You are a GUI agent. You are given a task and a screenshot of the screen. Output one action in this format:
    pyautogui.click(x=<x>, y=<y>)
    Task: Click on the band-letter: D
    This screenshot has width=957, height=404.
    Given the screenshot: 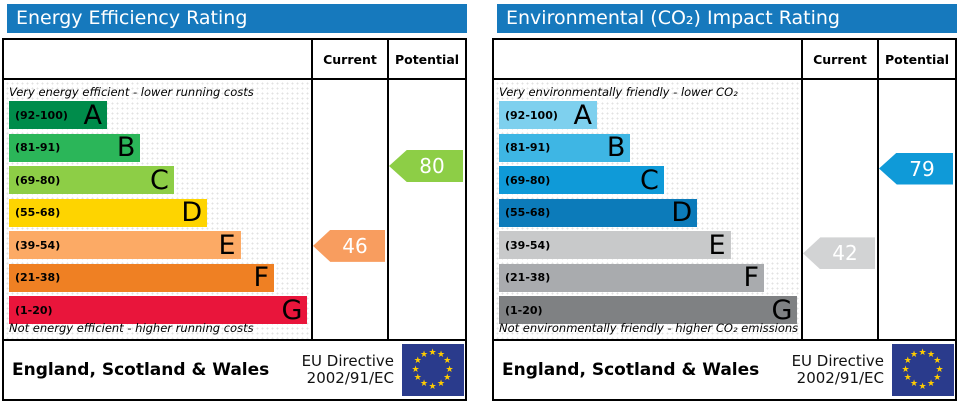 What is the action you would take?
    pyautogui.click(x=682, y=212)
    